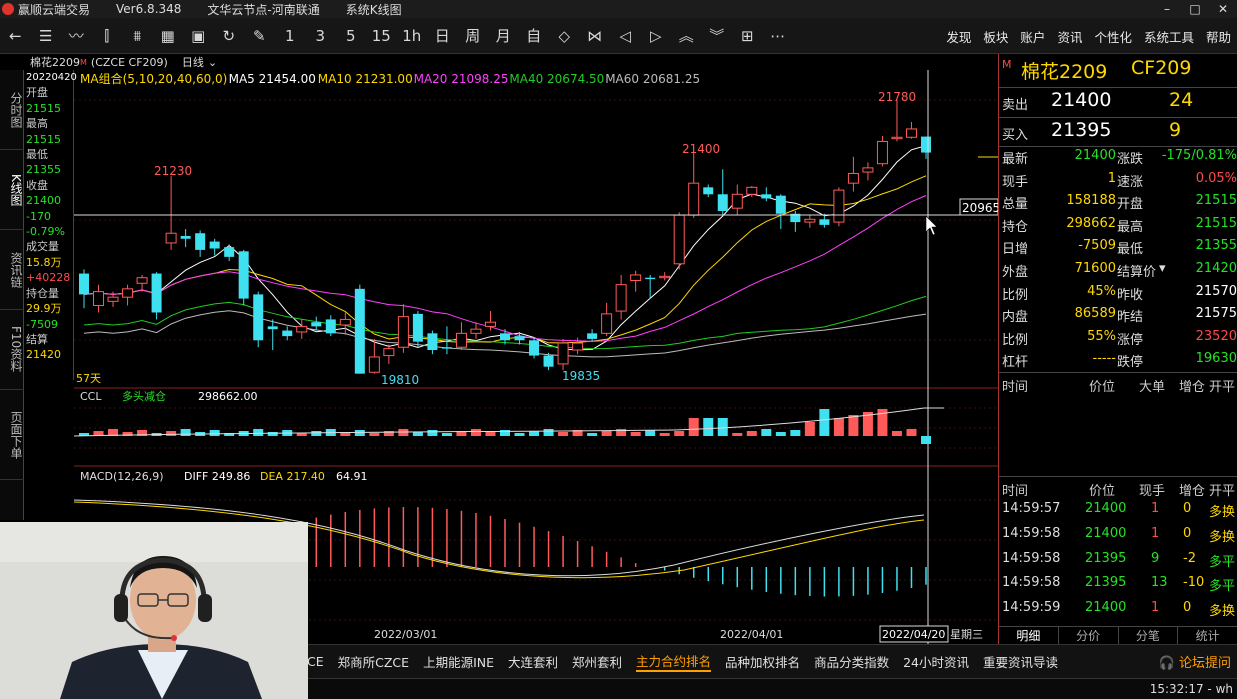 The height and width of the screenshot is (699, 1237). Describe the element at coordinates (122, 476) in the screenshot. I see `macd-legend-name: MACD(12,26,9)` at that location.